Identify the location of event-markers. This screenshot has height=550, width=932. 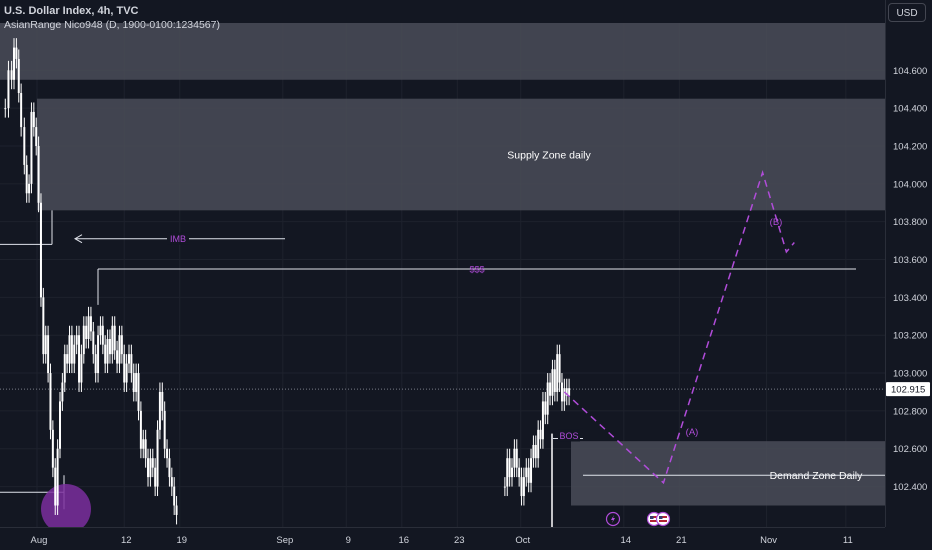
(638, 519).